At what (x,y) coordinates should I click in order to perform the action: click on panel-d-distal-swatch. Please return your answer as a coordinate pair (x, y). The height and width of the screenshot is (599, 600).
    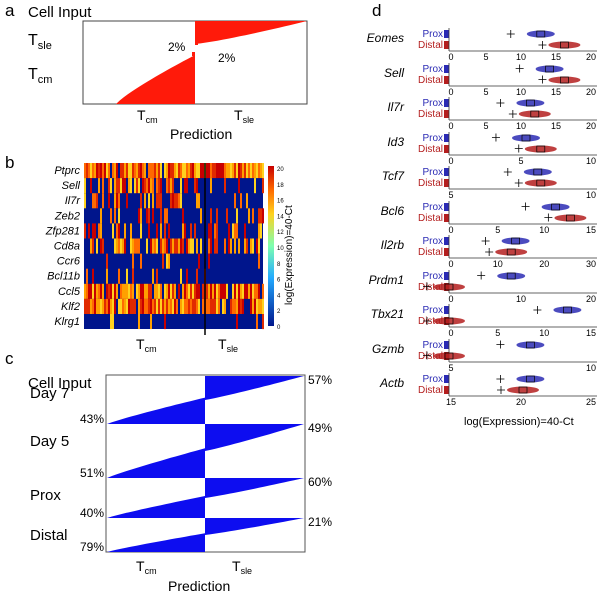
    Looking at the image, I should click on (446, 183).